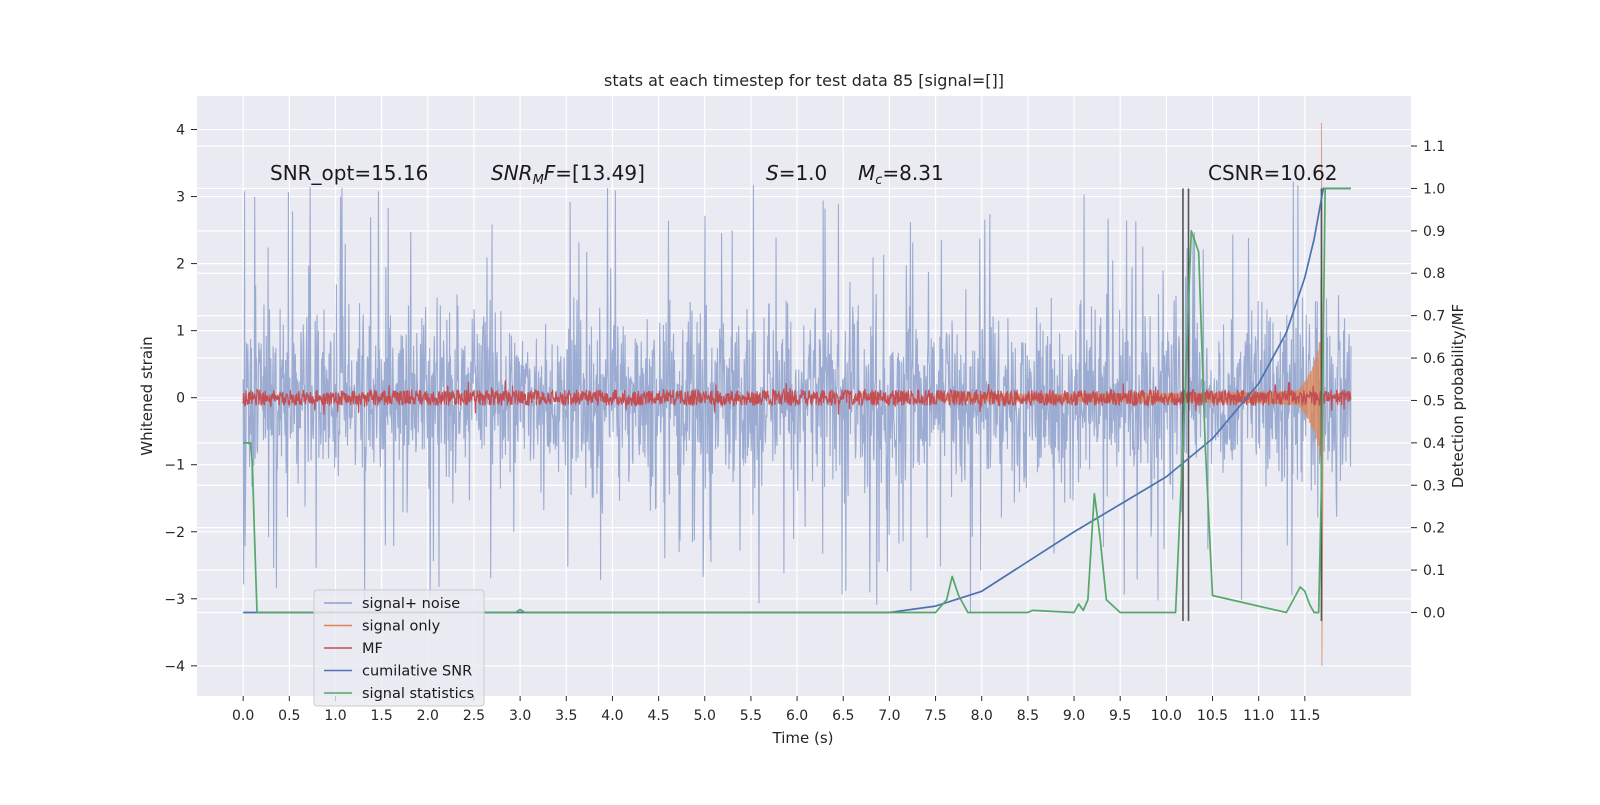 The height and width of the screenshot is (805, 1600). What do you see at coordinates (878, 180) in the screenshot?
I see `annotation-mc-sub: c` at bounding box center [878, 180].